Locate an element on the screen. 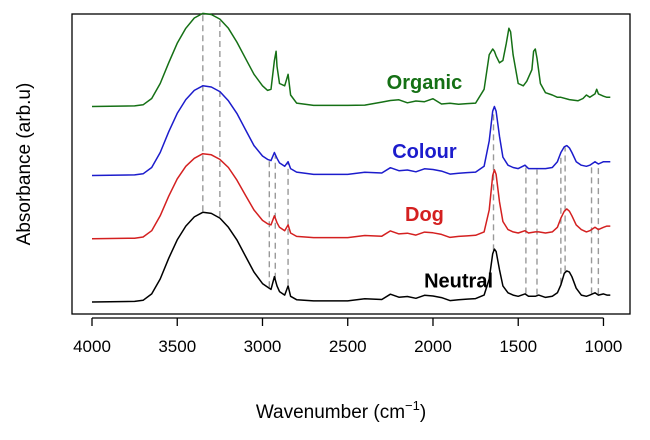  series-label-organic: Organic is located at coordinates (425, 83).